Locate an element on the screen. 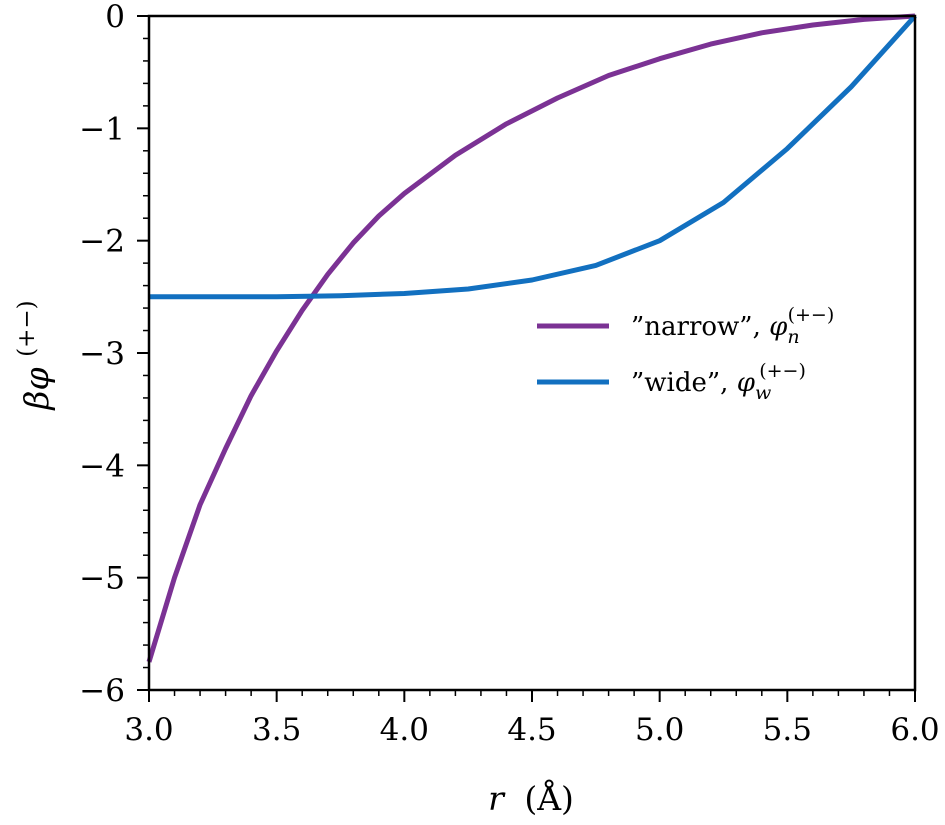 The width and height of the screenshot is (945, 825). y-tick-label: −2 is located at coordinates (102, 242).